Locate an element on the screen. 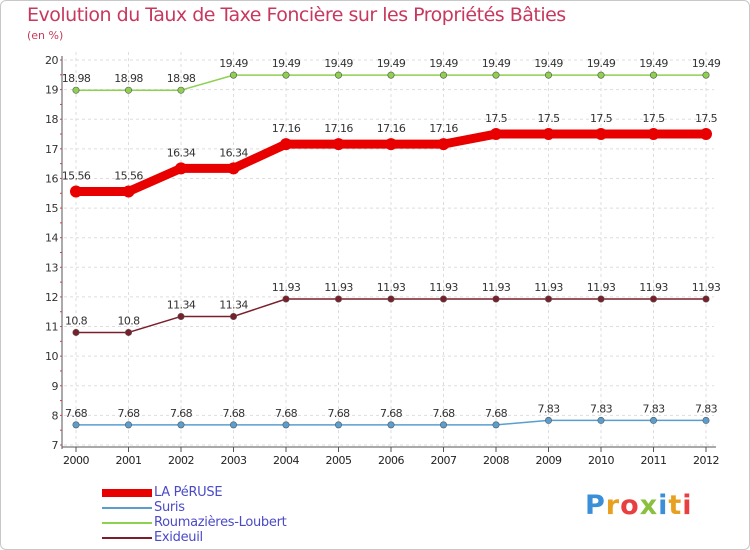  y-tick-label: 15 is located at coordinates (51, 208).